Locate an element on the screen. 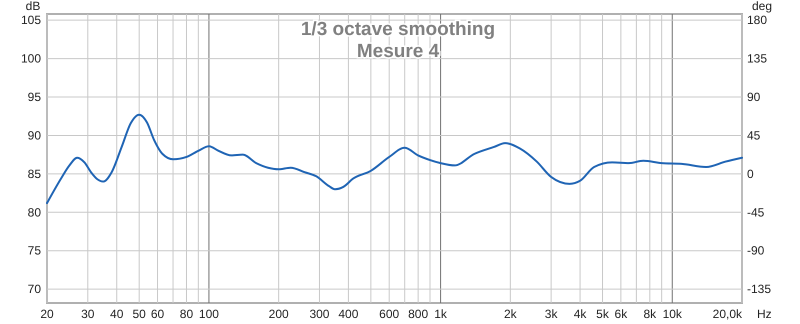  y2-tick-label: 90 is located at coordinates (754, 97).